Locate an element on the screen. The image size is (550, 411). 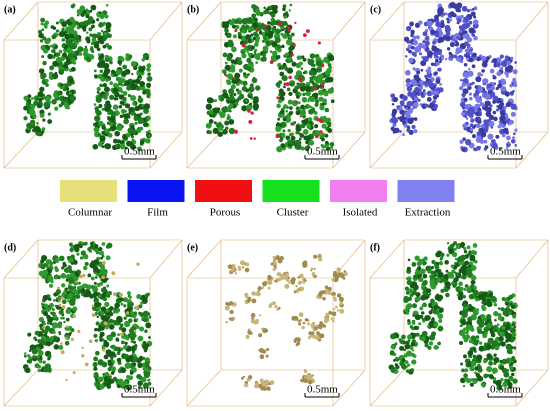
legend-swatch is located at coordinates (358, 191).